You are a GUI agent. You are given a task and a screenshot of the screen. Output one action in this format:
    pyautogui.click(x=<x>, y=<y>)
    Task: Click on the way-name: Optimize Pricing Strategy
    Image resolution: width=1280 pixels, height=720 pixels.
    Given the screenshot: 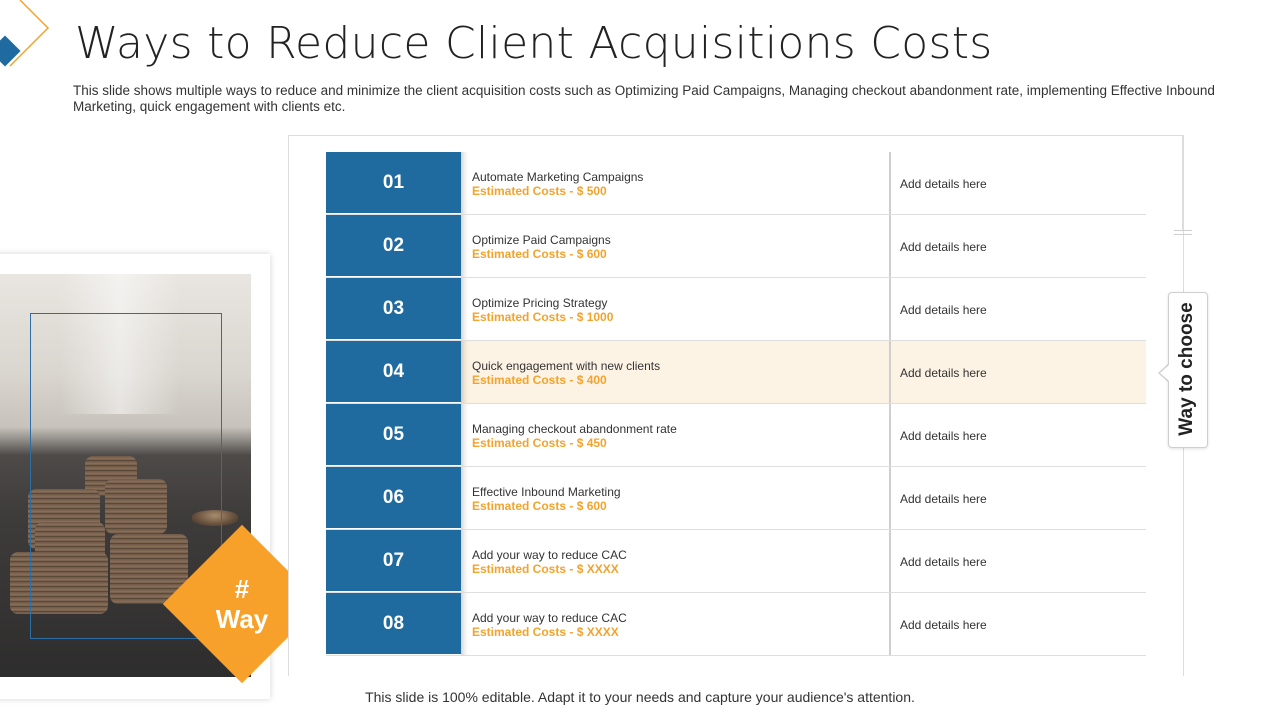 What is the action you would take?
    pyautogui.click(x=540, y=303)
    